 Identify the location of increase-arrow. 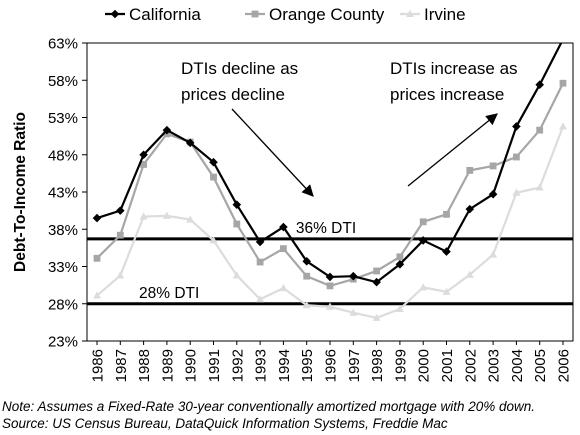
(452, 150).